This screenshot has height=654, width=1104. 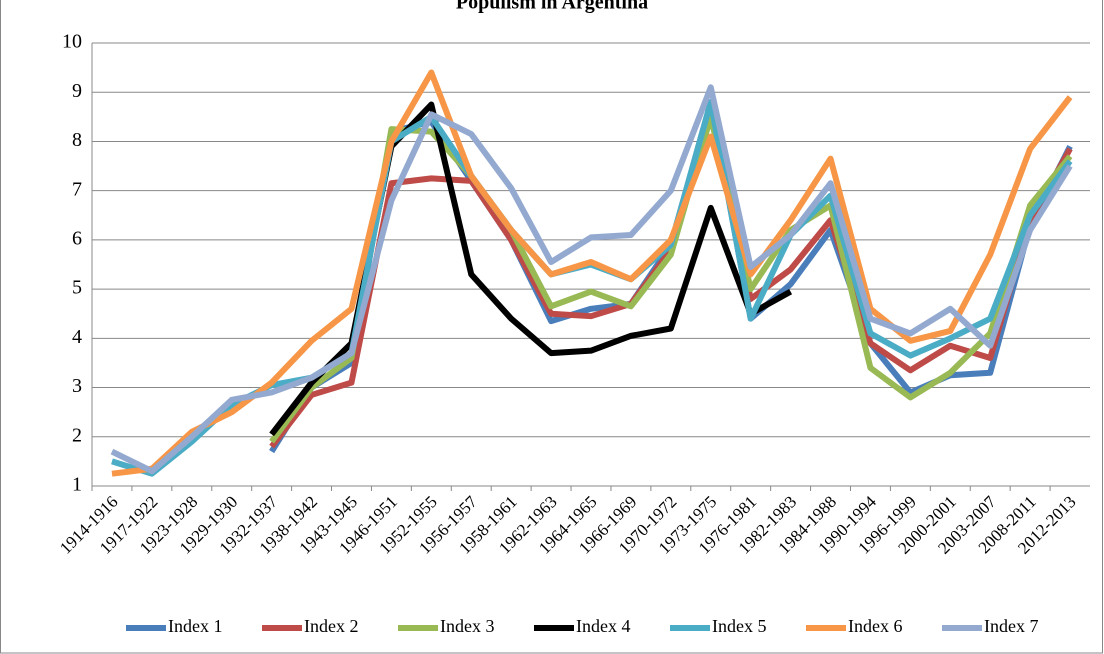 I want to click on y-tick-label: 3, so click(x=77, y=386).